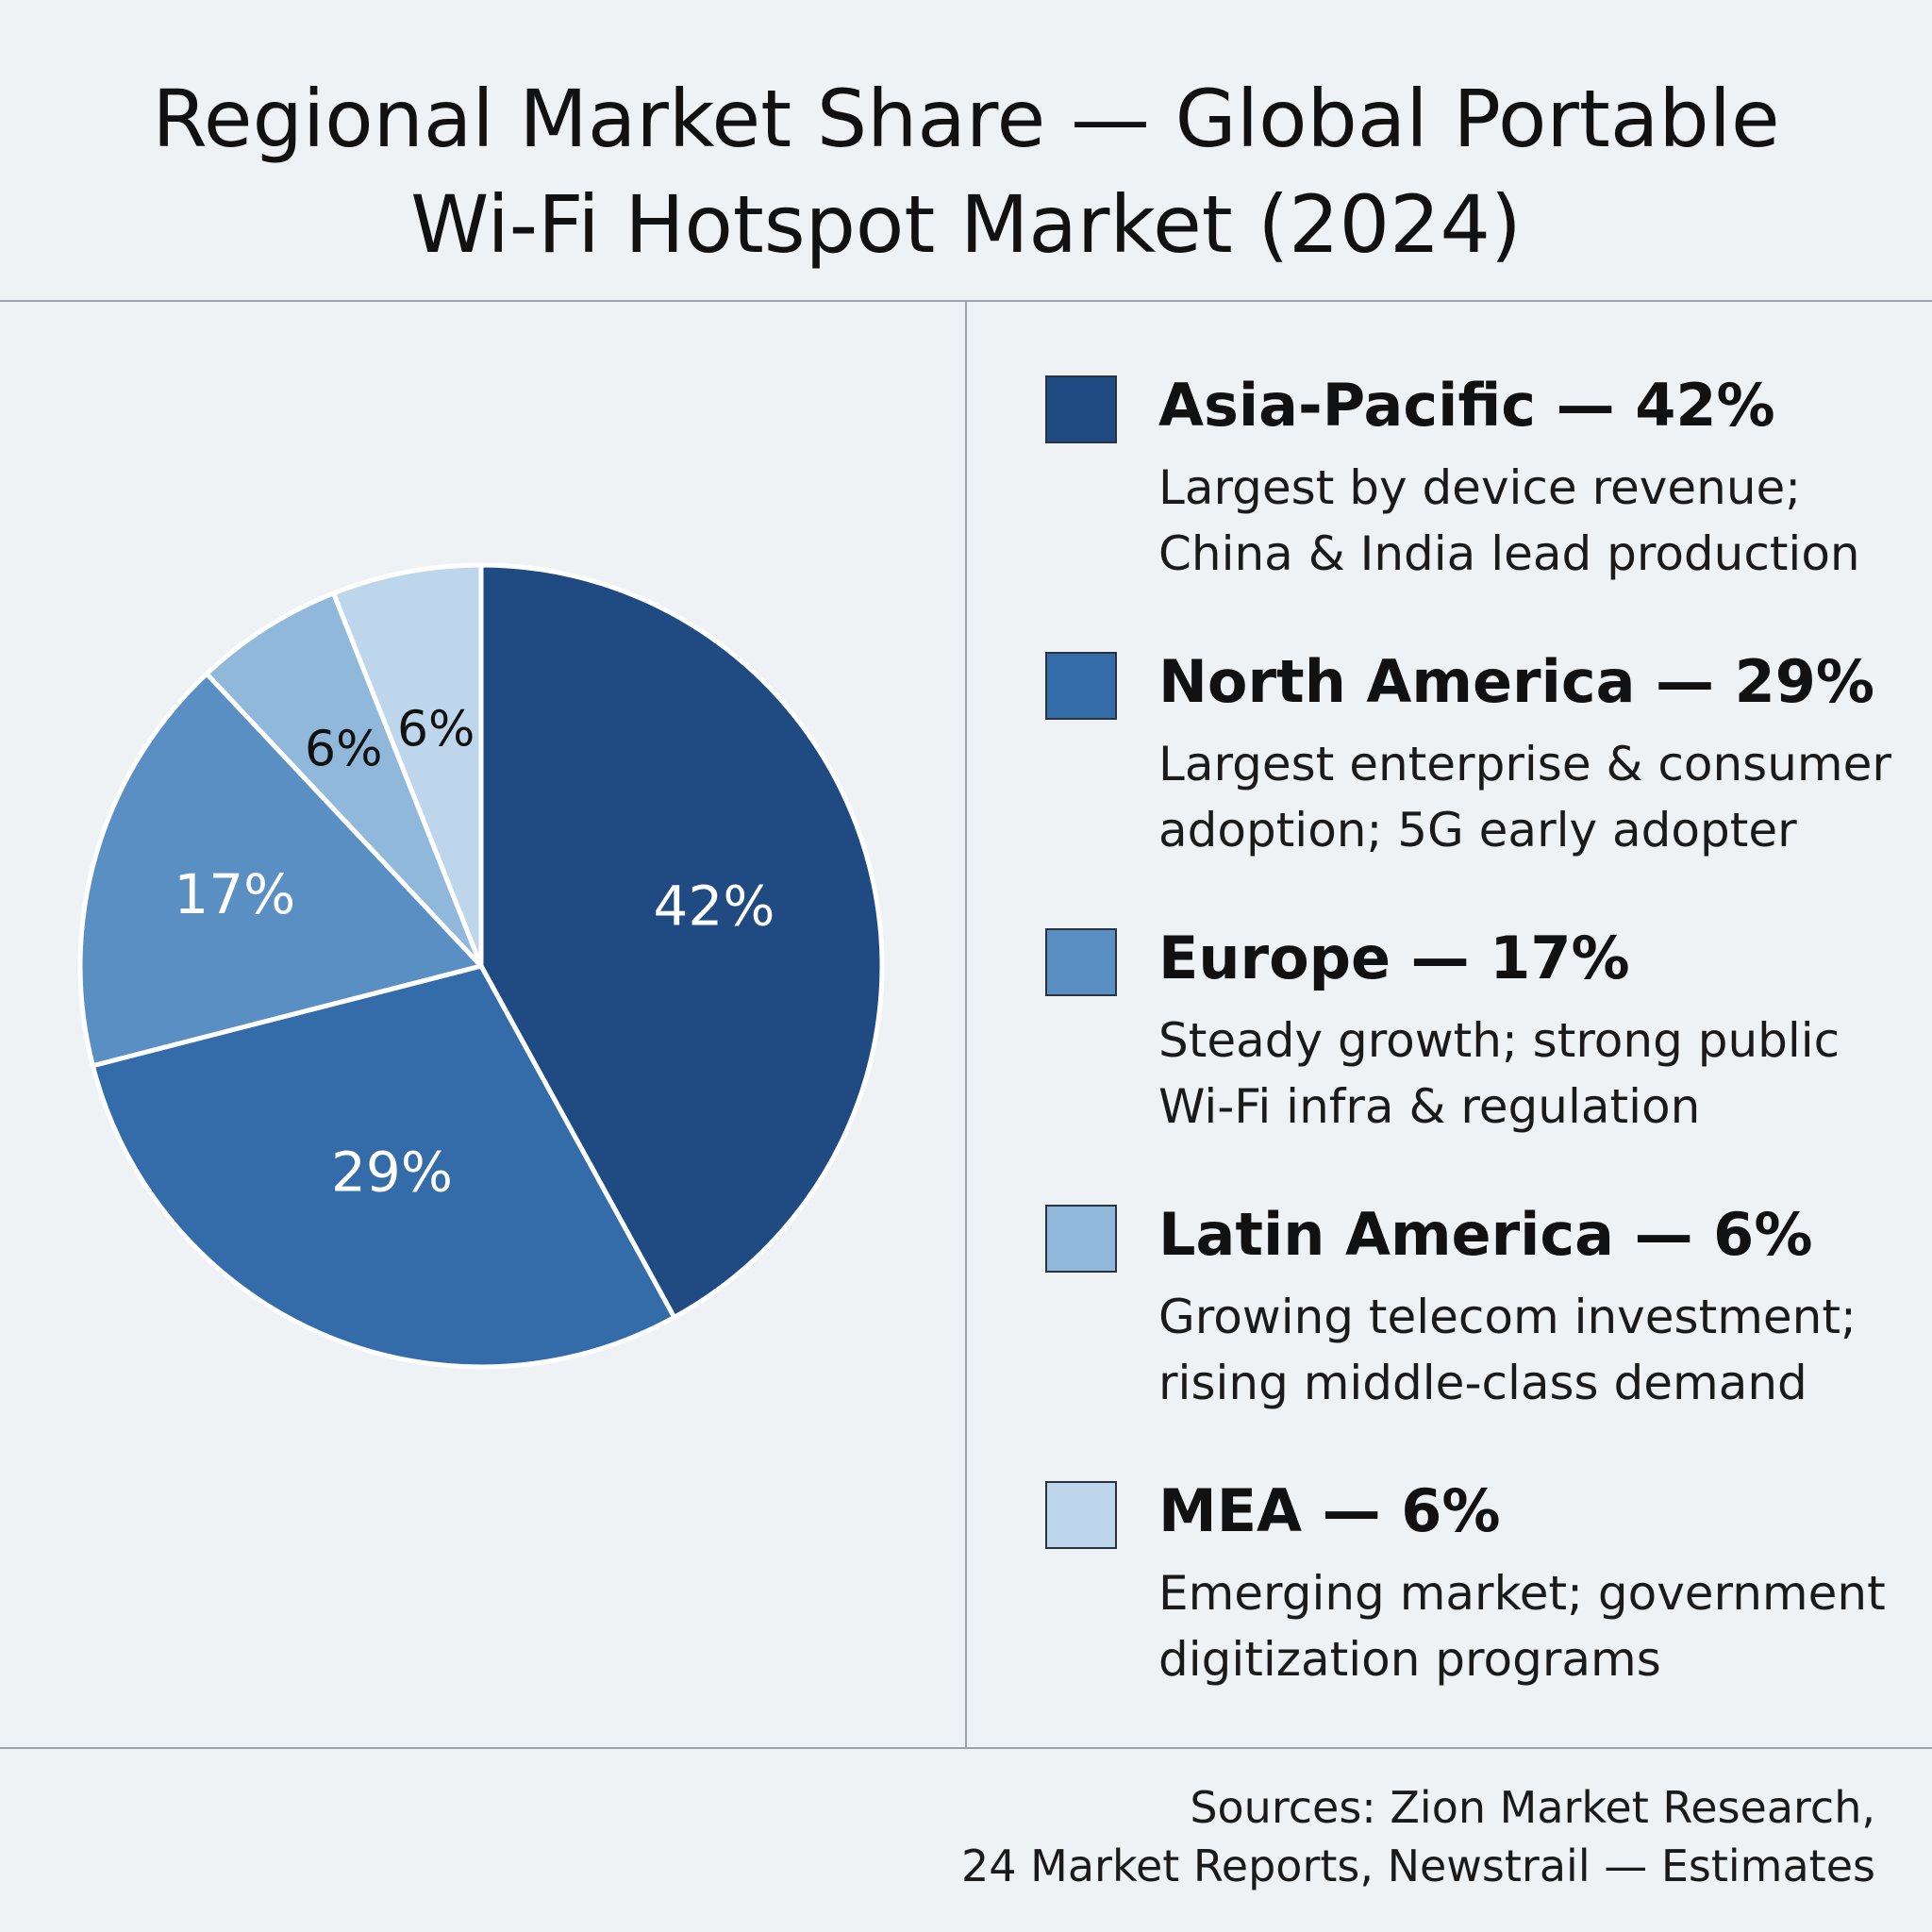 The width and height of the screenshot is (1932, 1932). What do you see at coordinates (235, 894) in the screenshot?
I see `pie-label-europe: 17%` at bounding box center [235, 894].